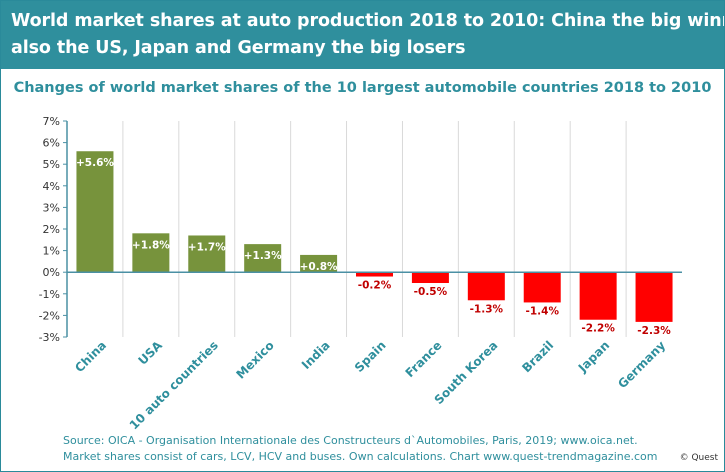  I want to click on x-tick-label: USA, so click(151, 353).